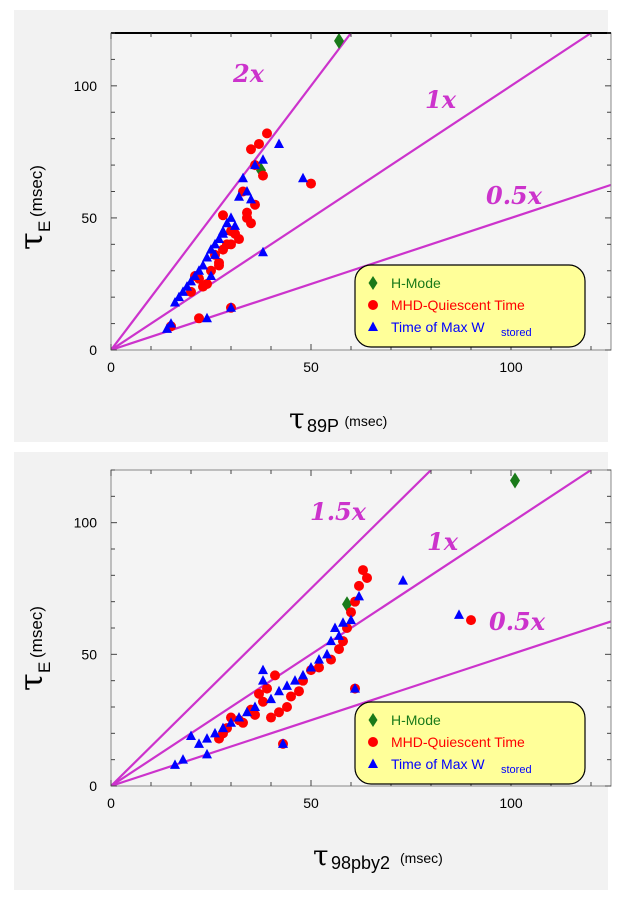  What do you see at coordinates (514, 195) in the screenshot?
I see `ratio-label-0.5x: 0.5x` at bounding box center [514, 195].